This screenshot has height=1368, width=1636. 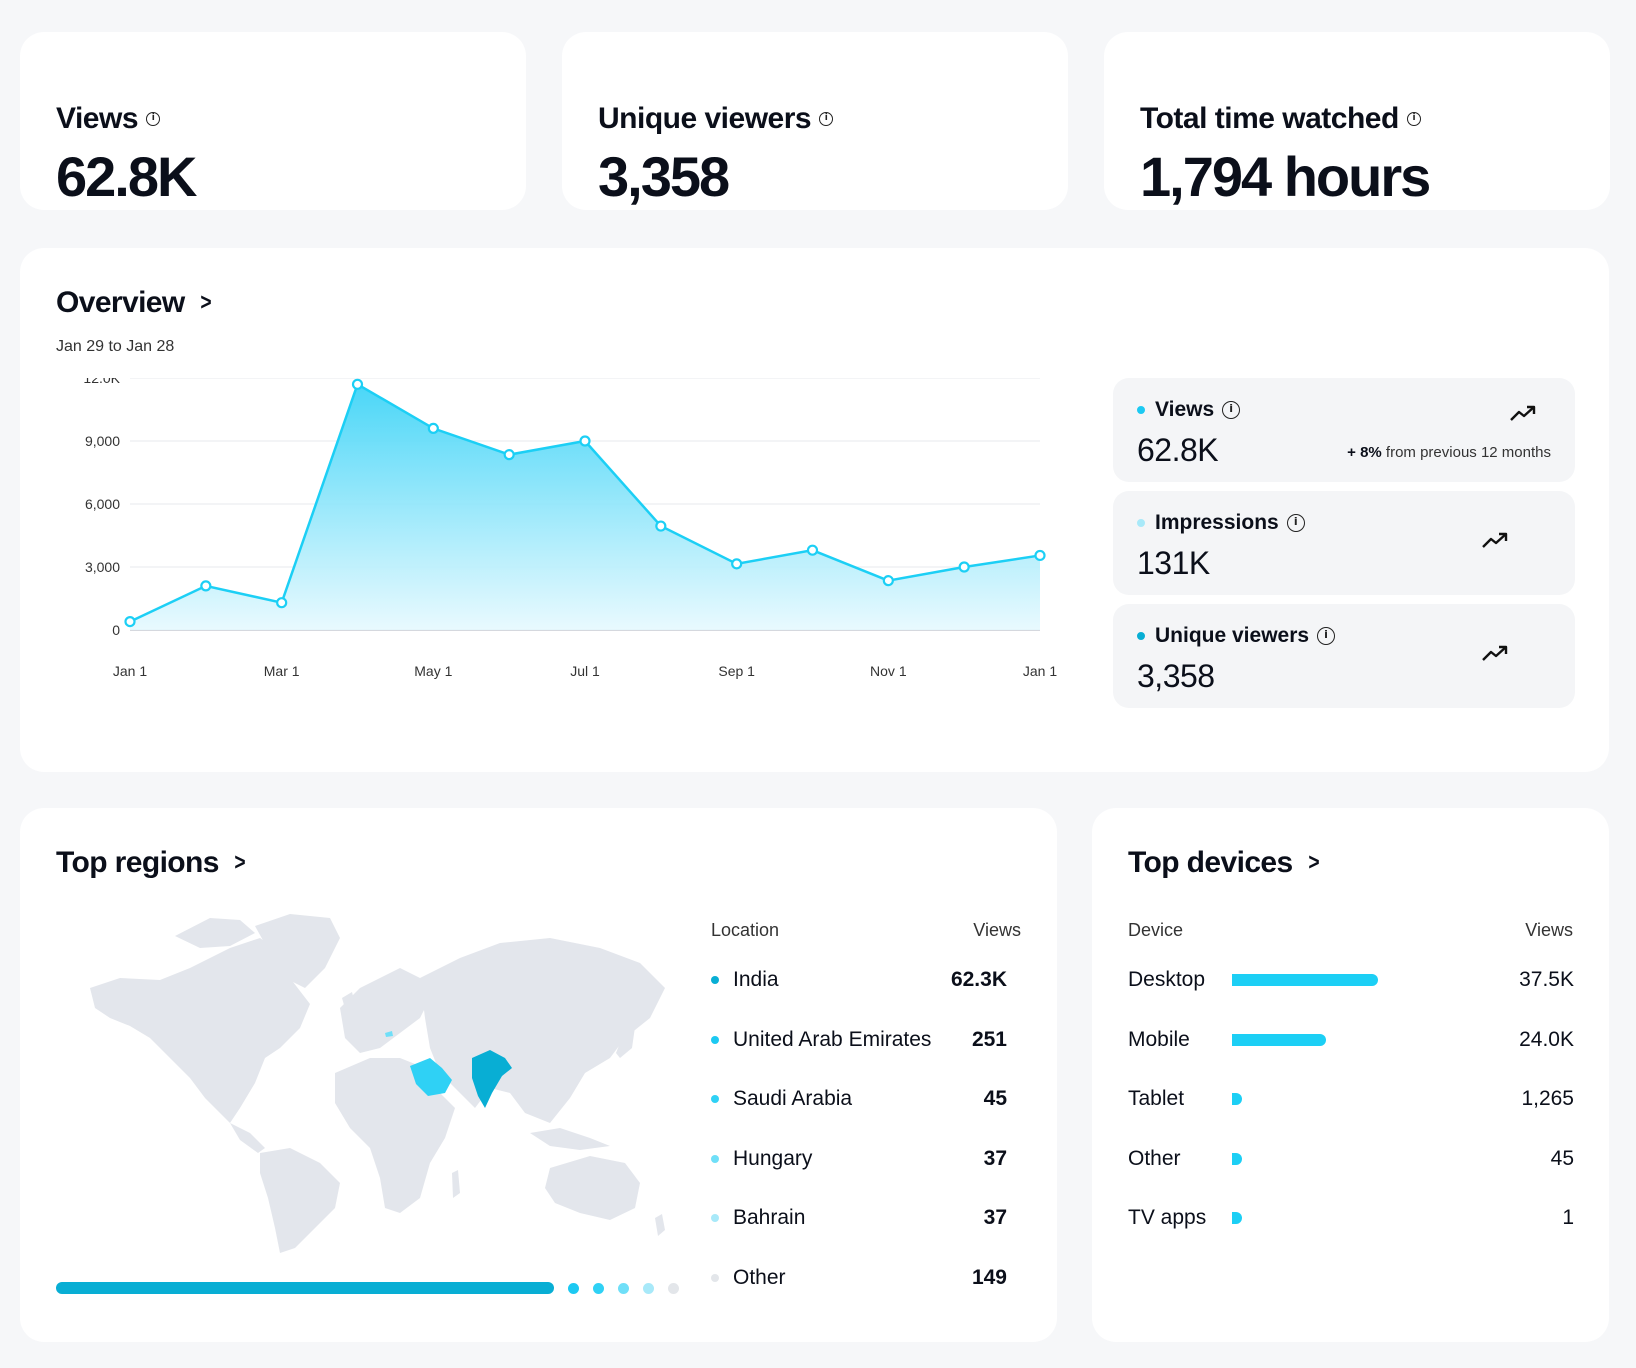 I want to click on stat-card-unique-viewers: Unique viewers i 3,358, so click(x=815, y=121).